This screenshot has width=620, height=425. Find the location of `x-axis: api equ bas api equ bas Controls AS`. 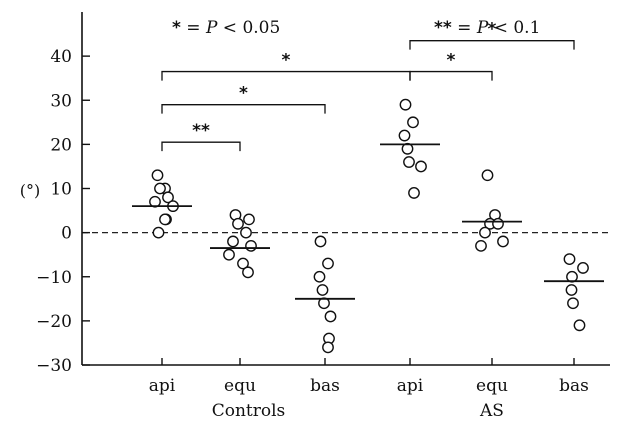

x-axis: api equ bas api equ bas Controls AS is located at coordinates (369, 389).